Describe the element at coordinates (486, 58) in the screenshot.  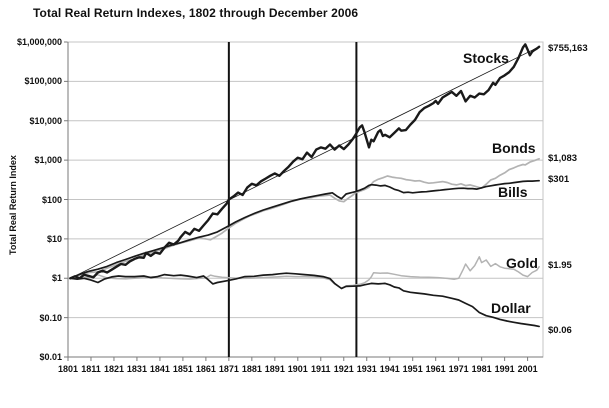
I see `series-label-stocks: Stocks` at that location.